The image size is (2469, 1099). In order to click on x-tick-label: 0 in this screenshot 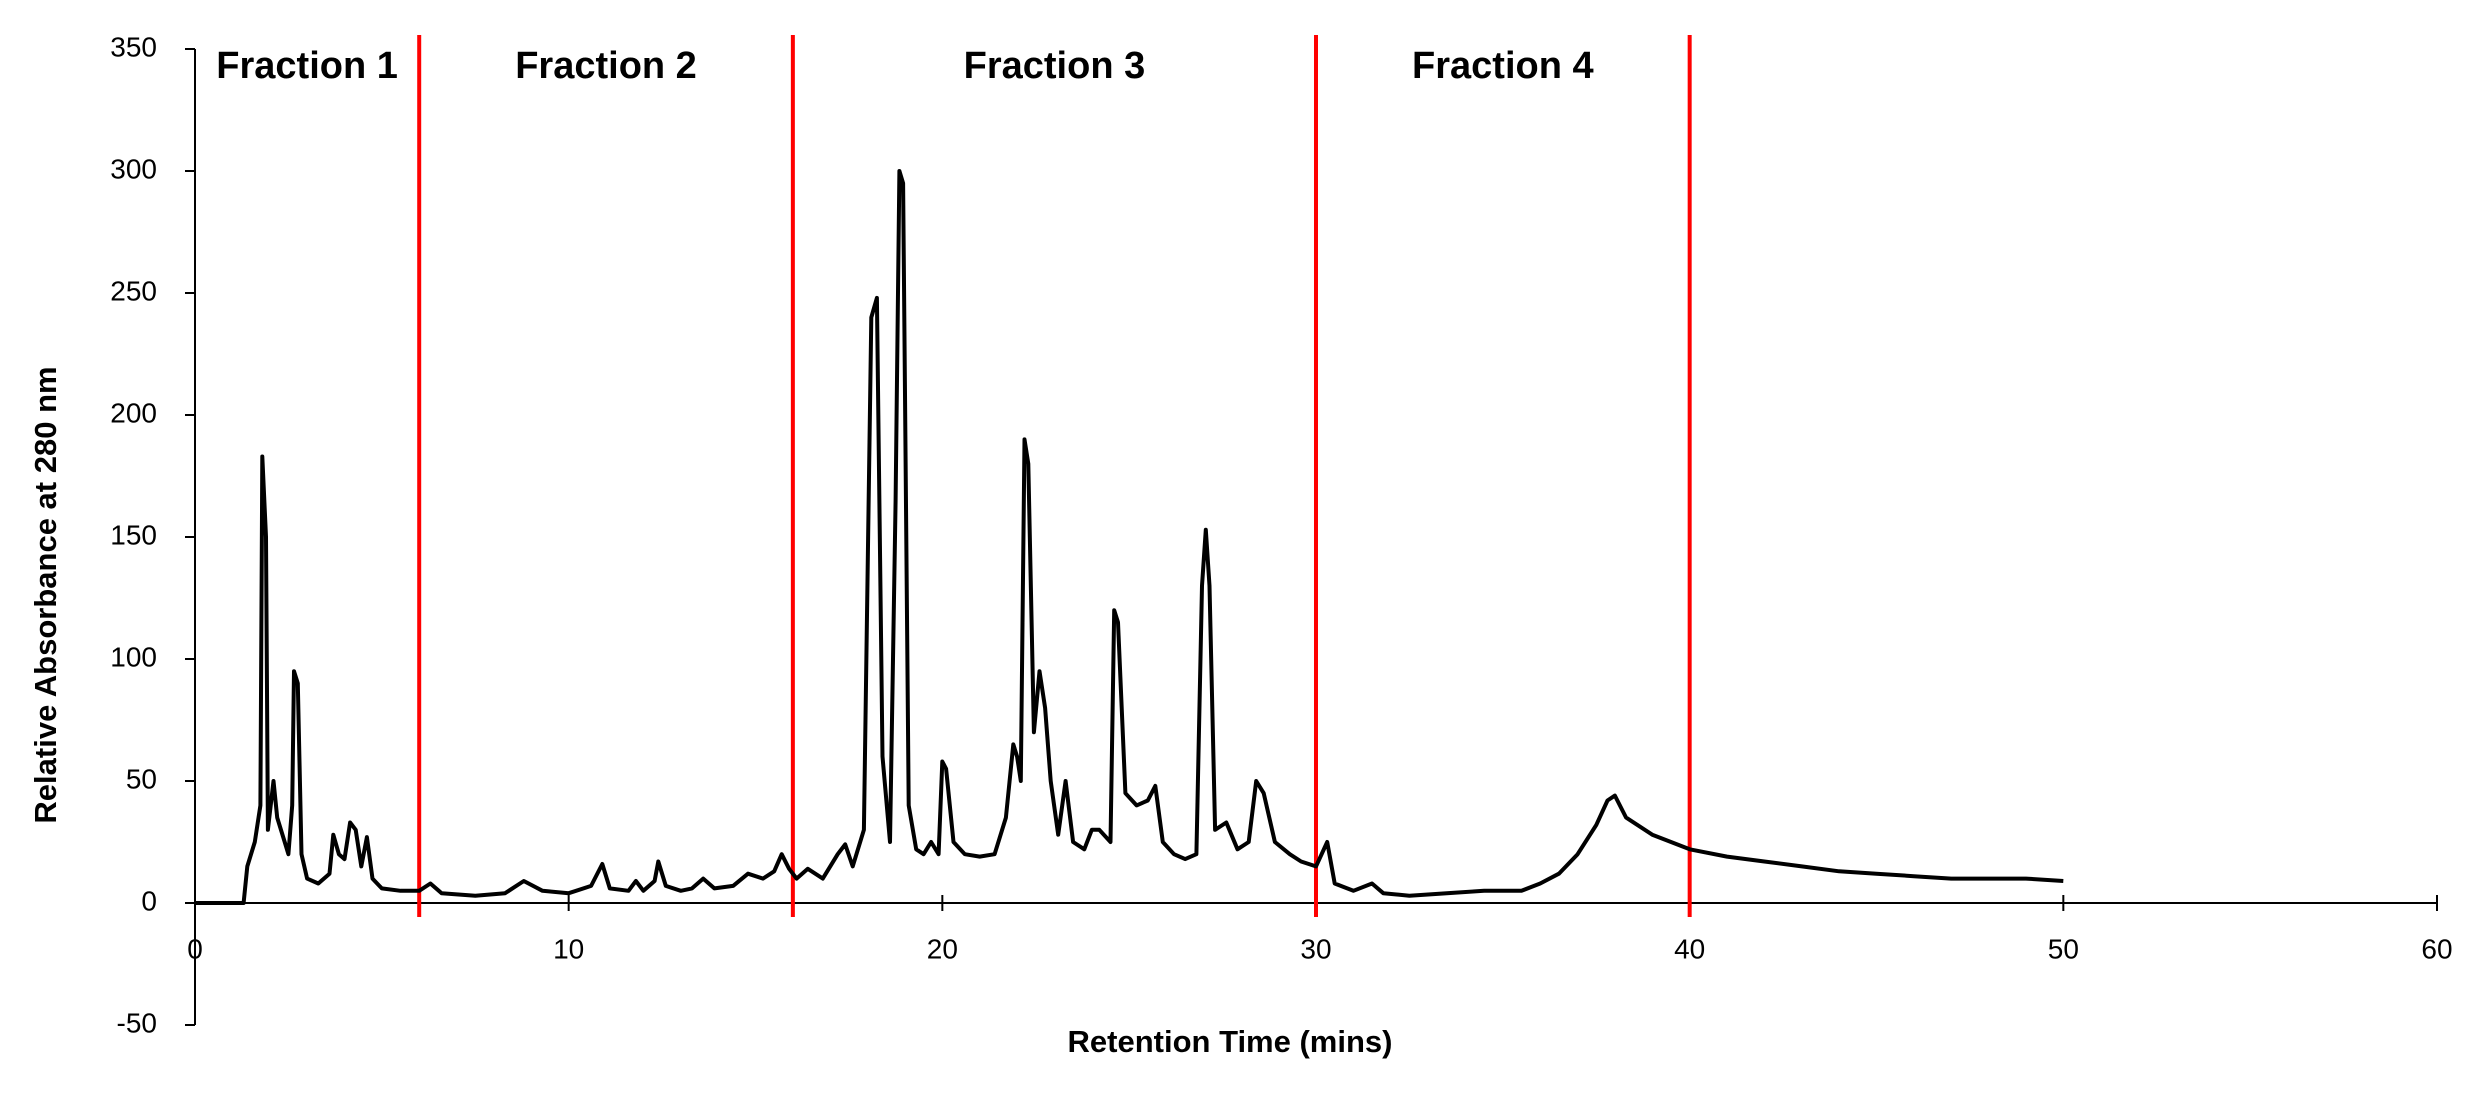, I will do `click(195, 948)`.